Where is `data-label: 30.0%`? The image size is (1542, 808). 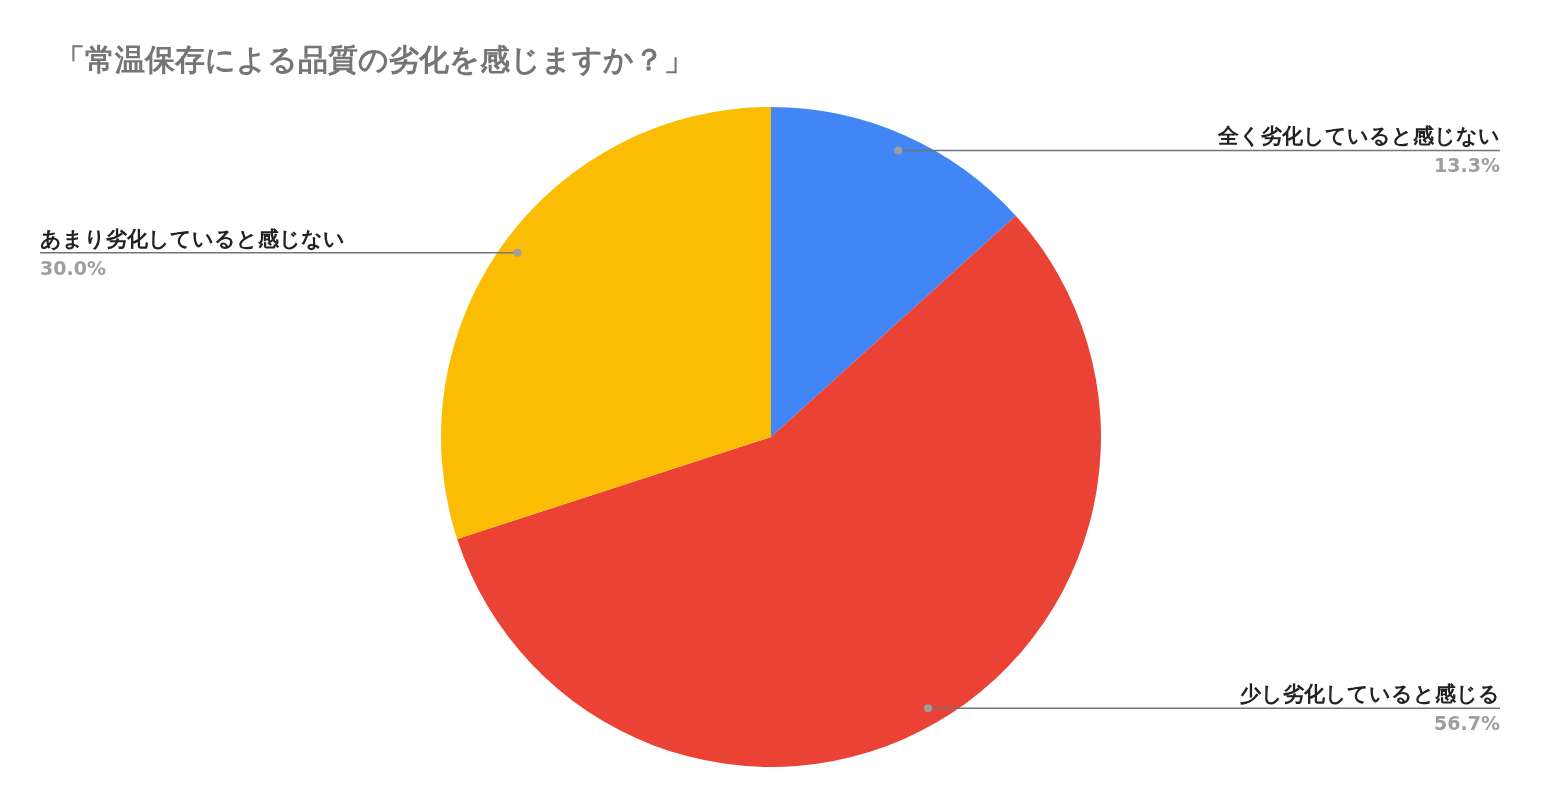
data-label: 30.0% is located at coordinates (73, 267).